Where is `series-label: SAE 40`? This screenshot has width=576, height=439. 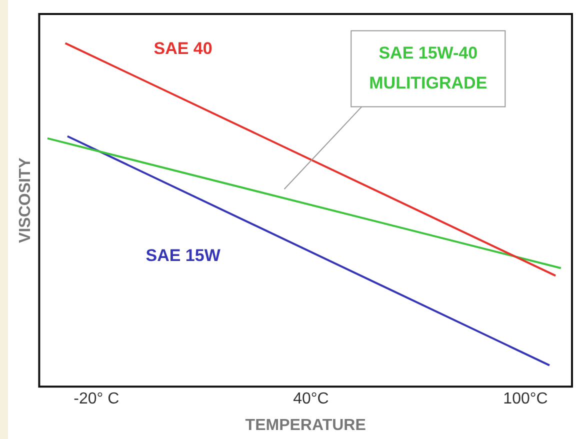
series-label: SAE 40 is located at coordinates (183, 48).